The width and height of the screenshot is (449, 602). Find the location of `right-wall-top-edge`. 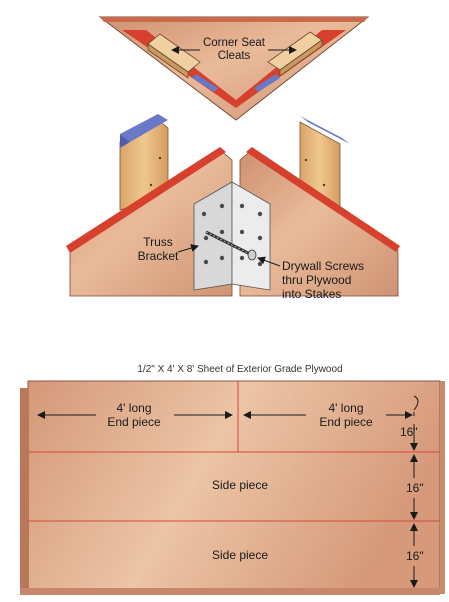

right-wall-top-edge is located at coordinates (323, 199).